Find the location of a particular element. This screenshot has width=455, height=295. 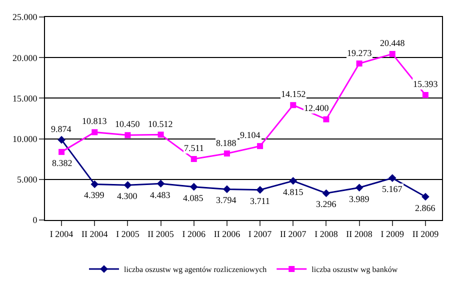

data-label: 8.188 is located at coordinates (226, 143).